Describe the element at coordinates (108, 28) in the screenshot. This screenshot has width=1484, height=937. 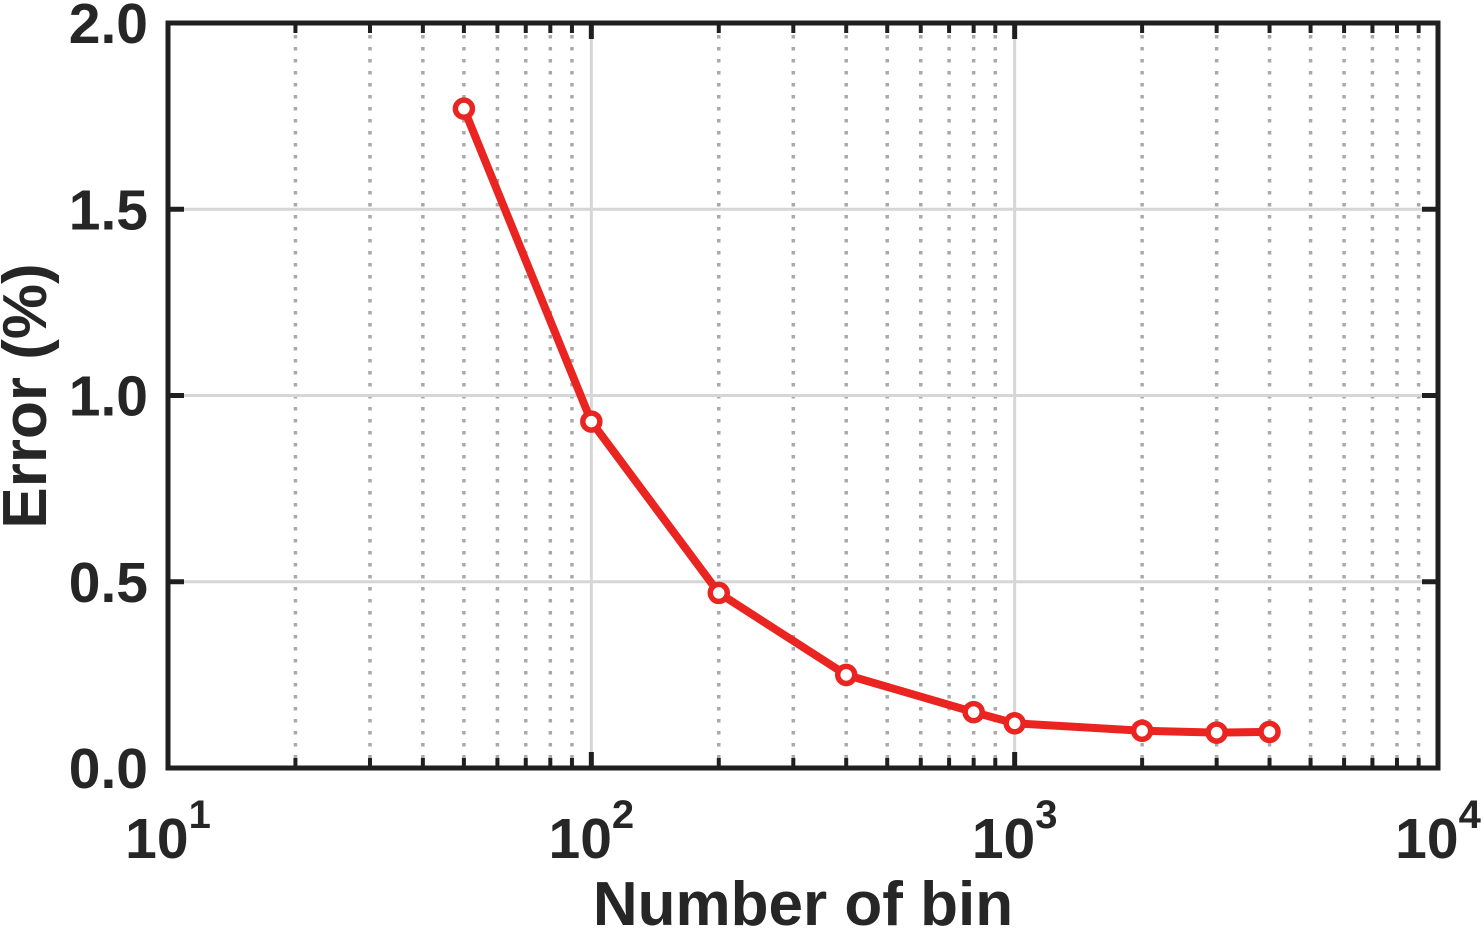
I see `y-tick-label: 2.0` at that location.